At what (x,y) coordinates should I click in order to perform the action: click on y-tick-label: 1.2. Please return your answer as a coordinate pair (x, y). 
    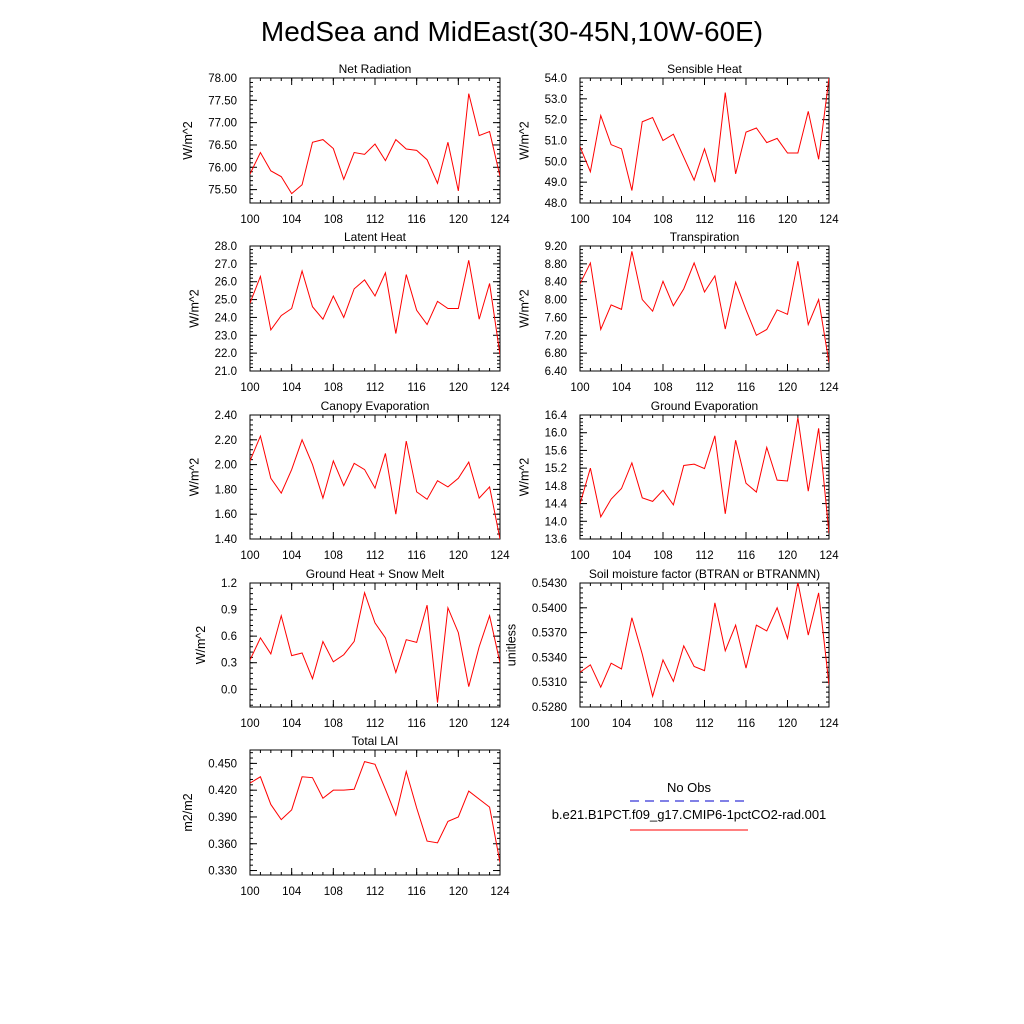
    Looking at the image, I should click on (229, 584).